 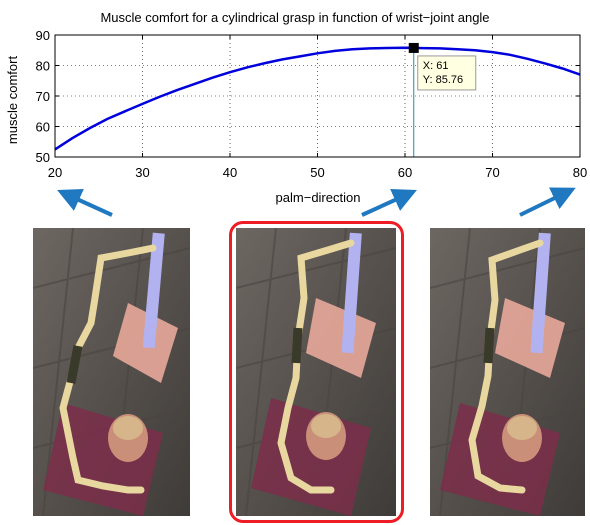 What do you see at coordinates (580, 172) in the screenshot?
I see `x-tick-label: 80` at bounding box center [580, 172].